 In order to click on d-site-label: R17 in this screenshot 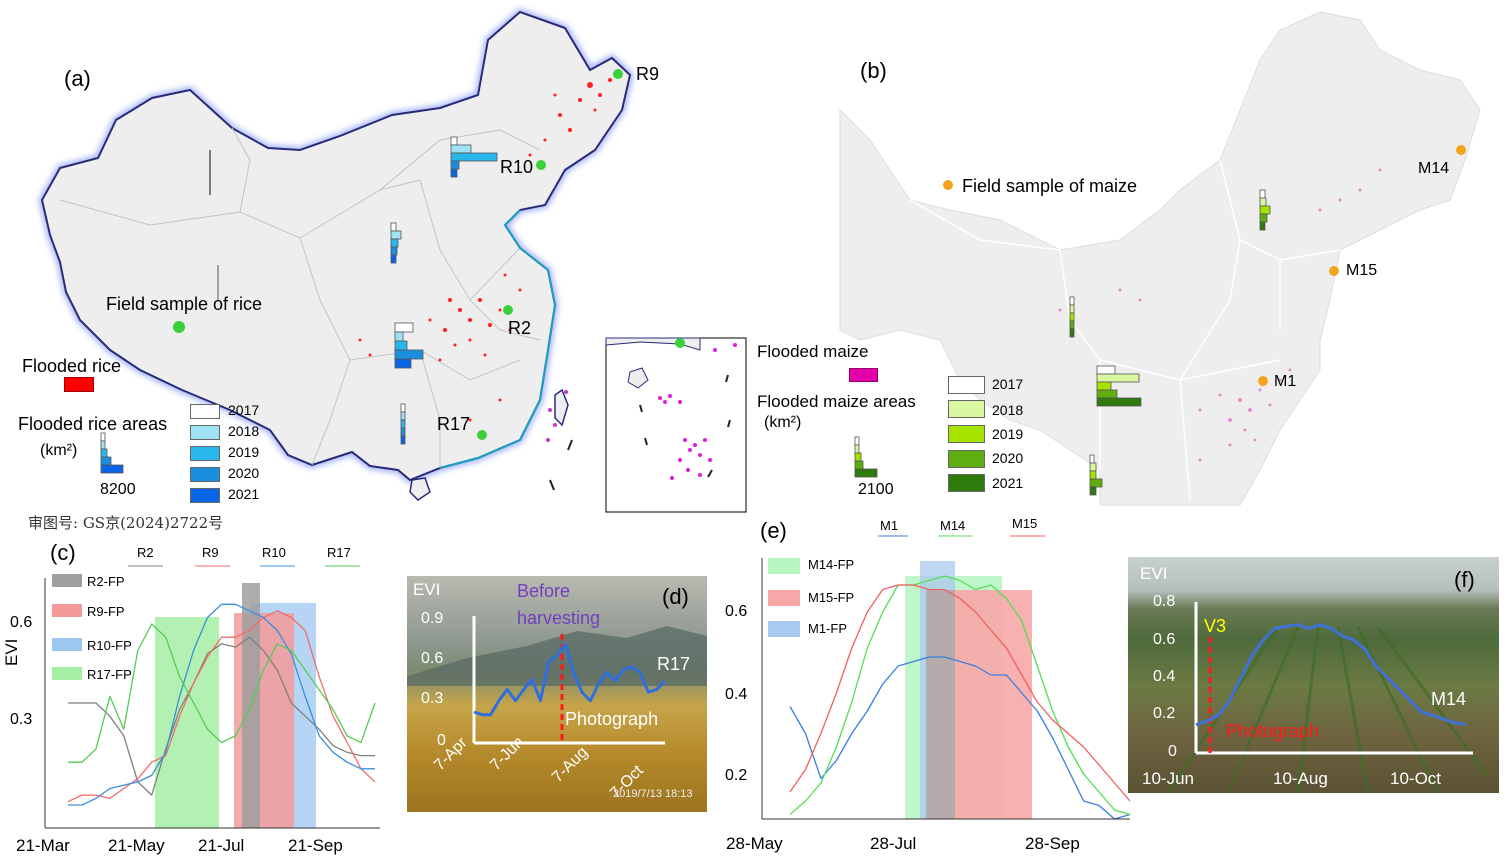, I will do `click(674, 664)`.